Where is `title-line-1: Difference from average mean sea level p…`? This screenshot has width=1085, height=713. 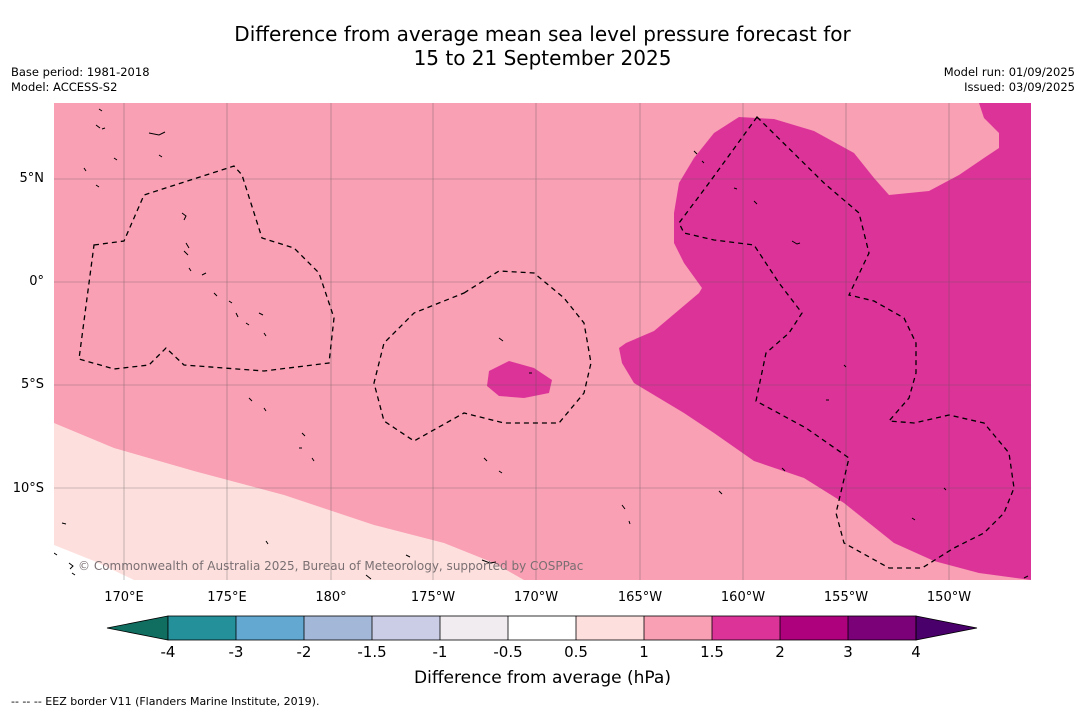 title-line-1: Difference from average mean sea level p… is located at coordinates (542, 34).